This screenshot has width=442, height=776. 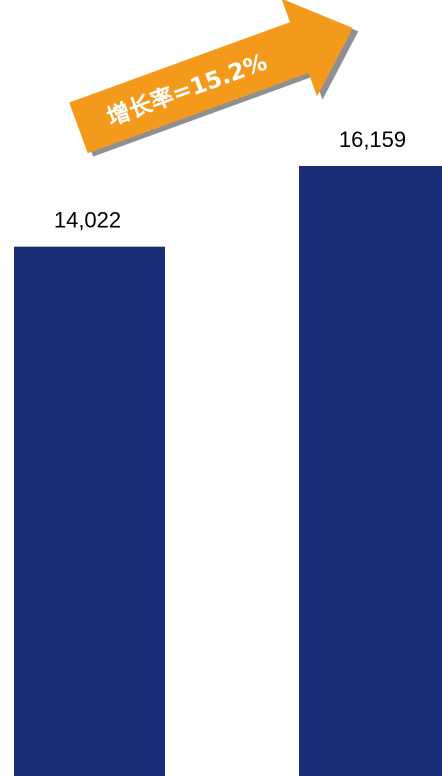 I want to click on data-label-2: 16,159, so click(x=372, y=139).